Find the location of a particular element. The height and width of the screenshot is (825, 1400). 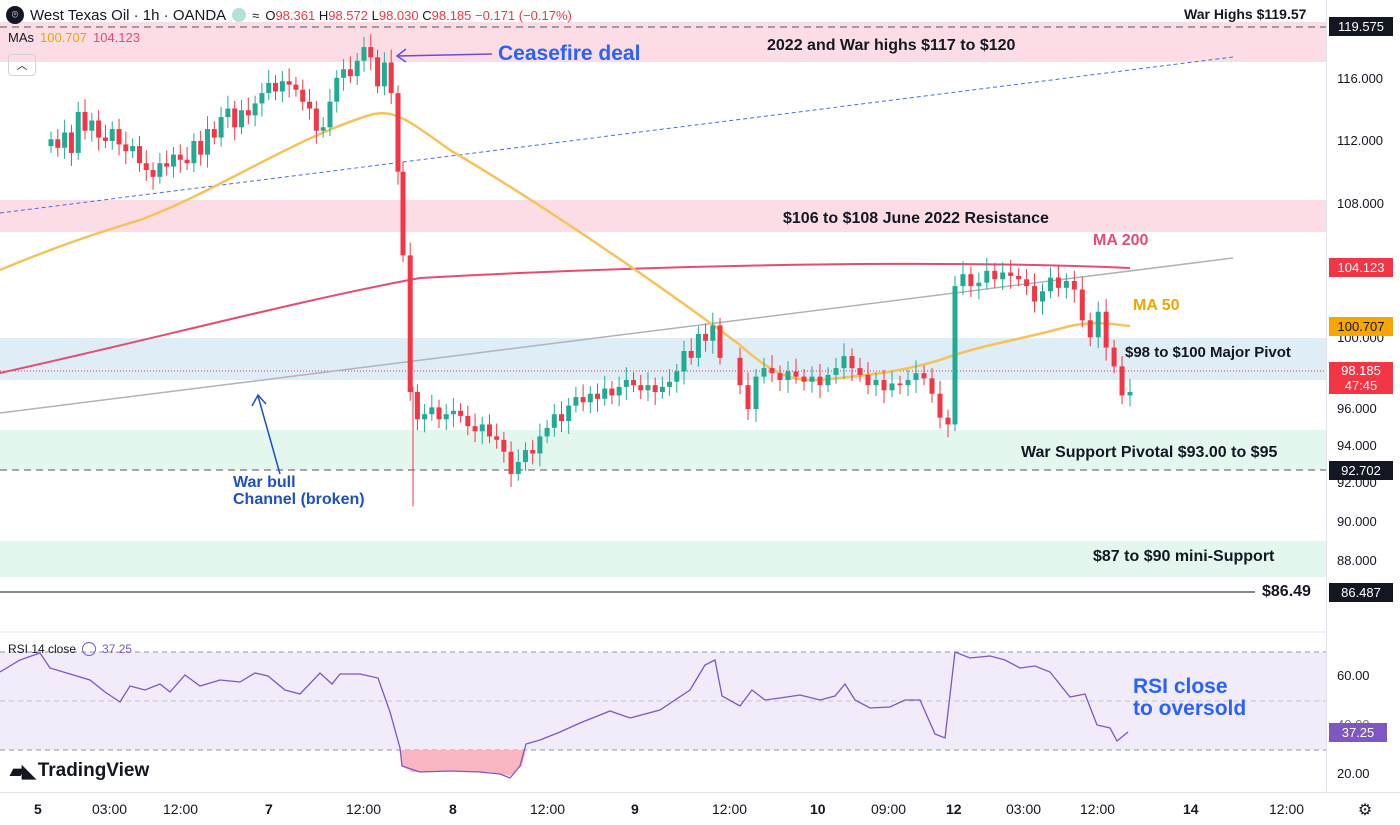

zone-war-highs is located at coordinates (663, 42).